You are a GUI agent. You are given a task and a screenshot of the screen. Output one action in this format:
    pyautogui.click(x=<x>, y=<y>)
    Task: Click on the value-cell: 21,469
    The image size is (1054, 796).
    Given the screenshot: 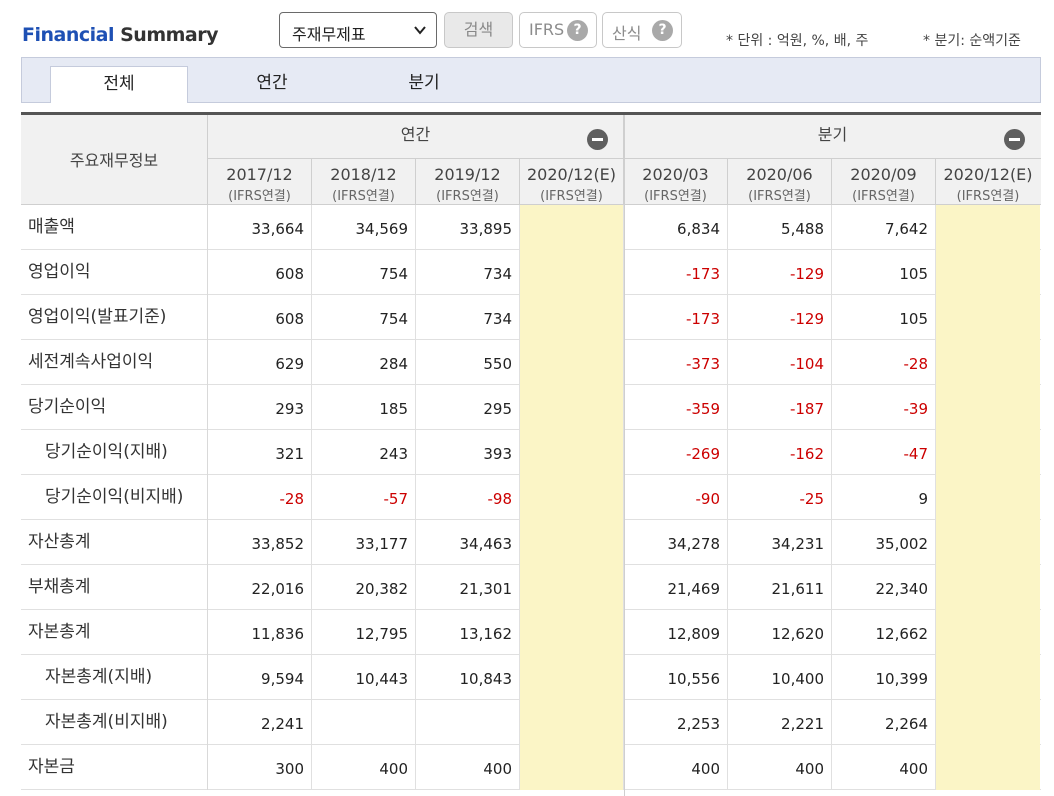 What is the action you would take?
    pyautogui.click(x=676, y=587)
    